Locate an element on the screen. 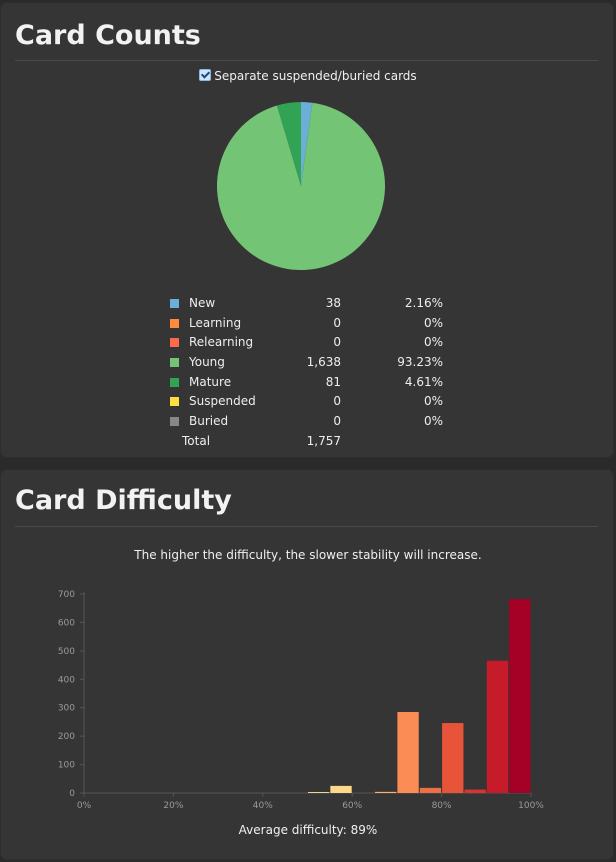 The width and height of the screenshot is (616, 862). y-tick-label: 300 is located at coordinates (66, 709).